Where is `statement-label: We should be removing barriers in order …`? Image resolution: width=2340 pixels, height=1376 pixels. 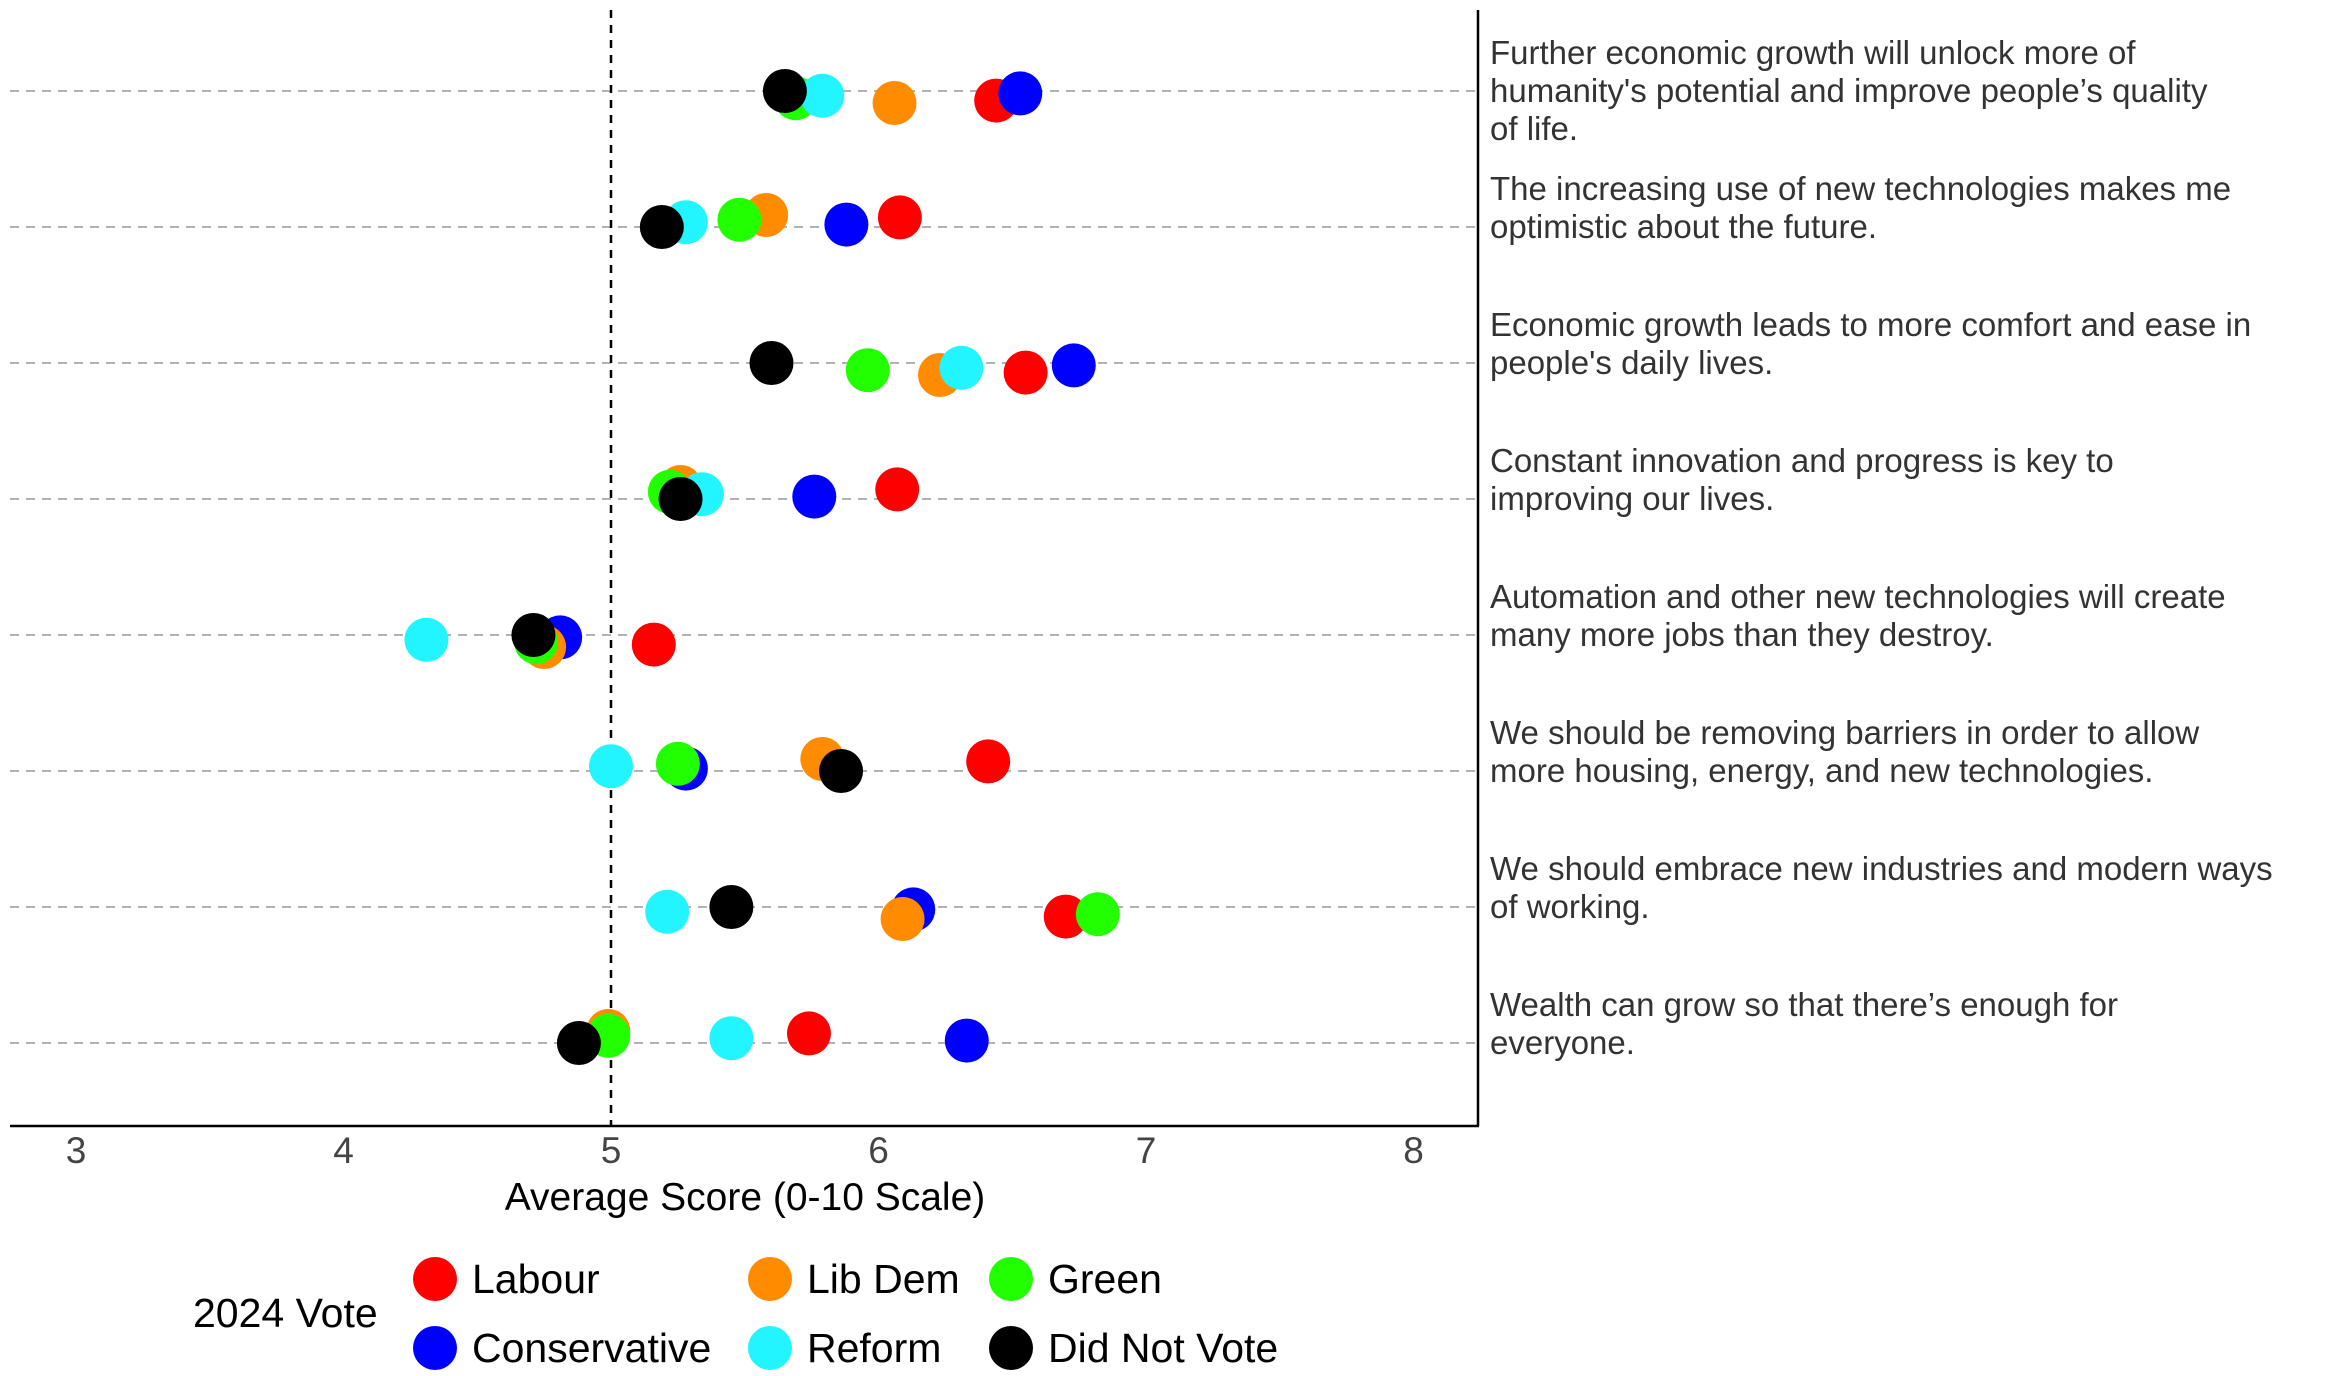 statement-label: We should be removing barriers in order … is located at coordinates (1844, 751).